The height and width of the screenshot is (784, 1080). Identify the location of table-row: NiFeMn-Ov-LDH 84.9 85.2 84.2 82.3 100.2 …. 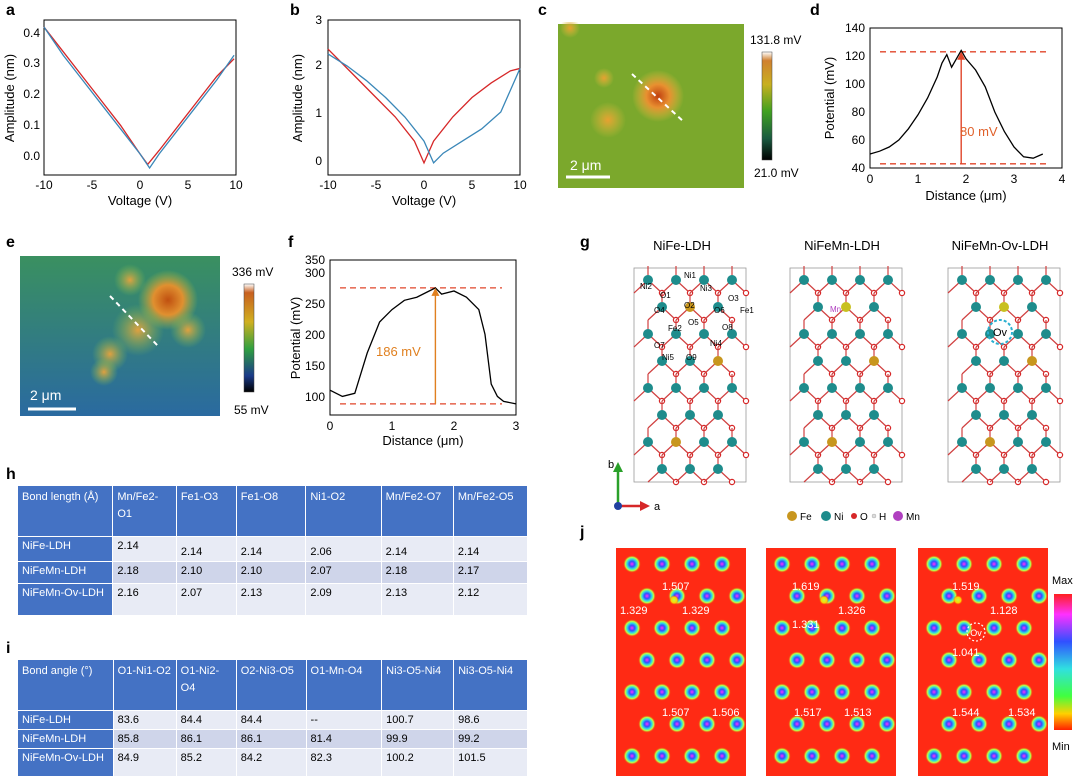
(273, 762).